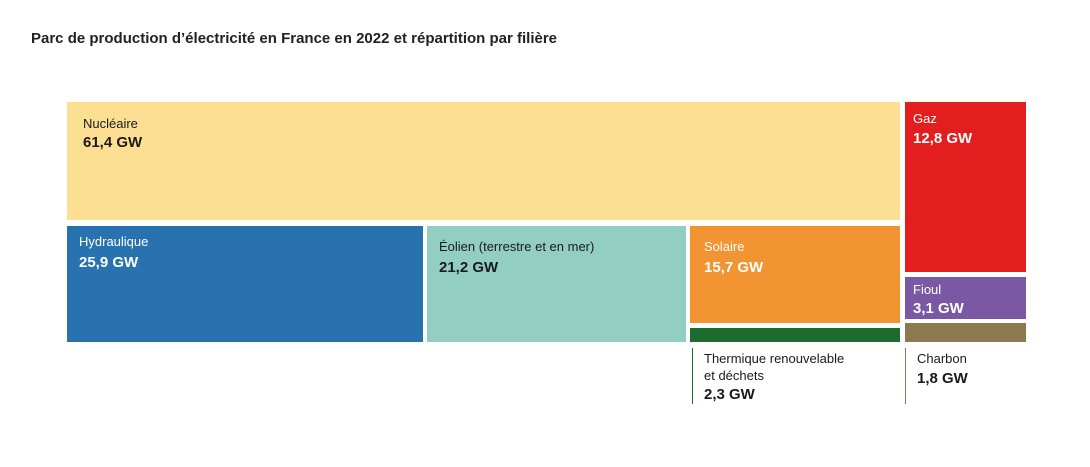 The image size is (1090, 467). Describe the element at coordinates (905, 376) in the screenshot. I see `leader-line-charbon` at that location.